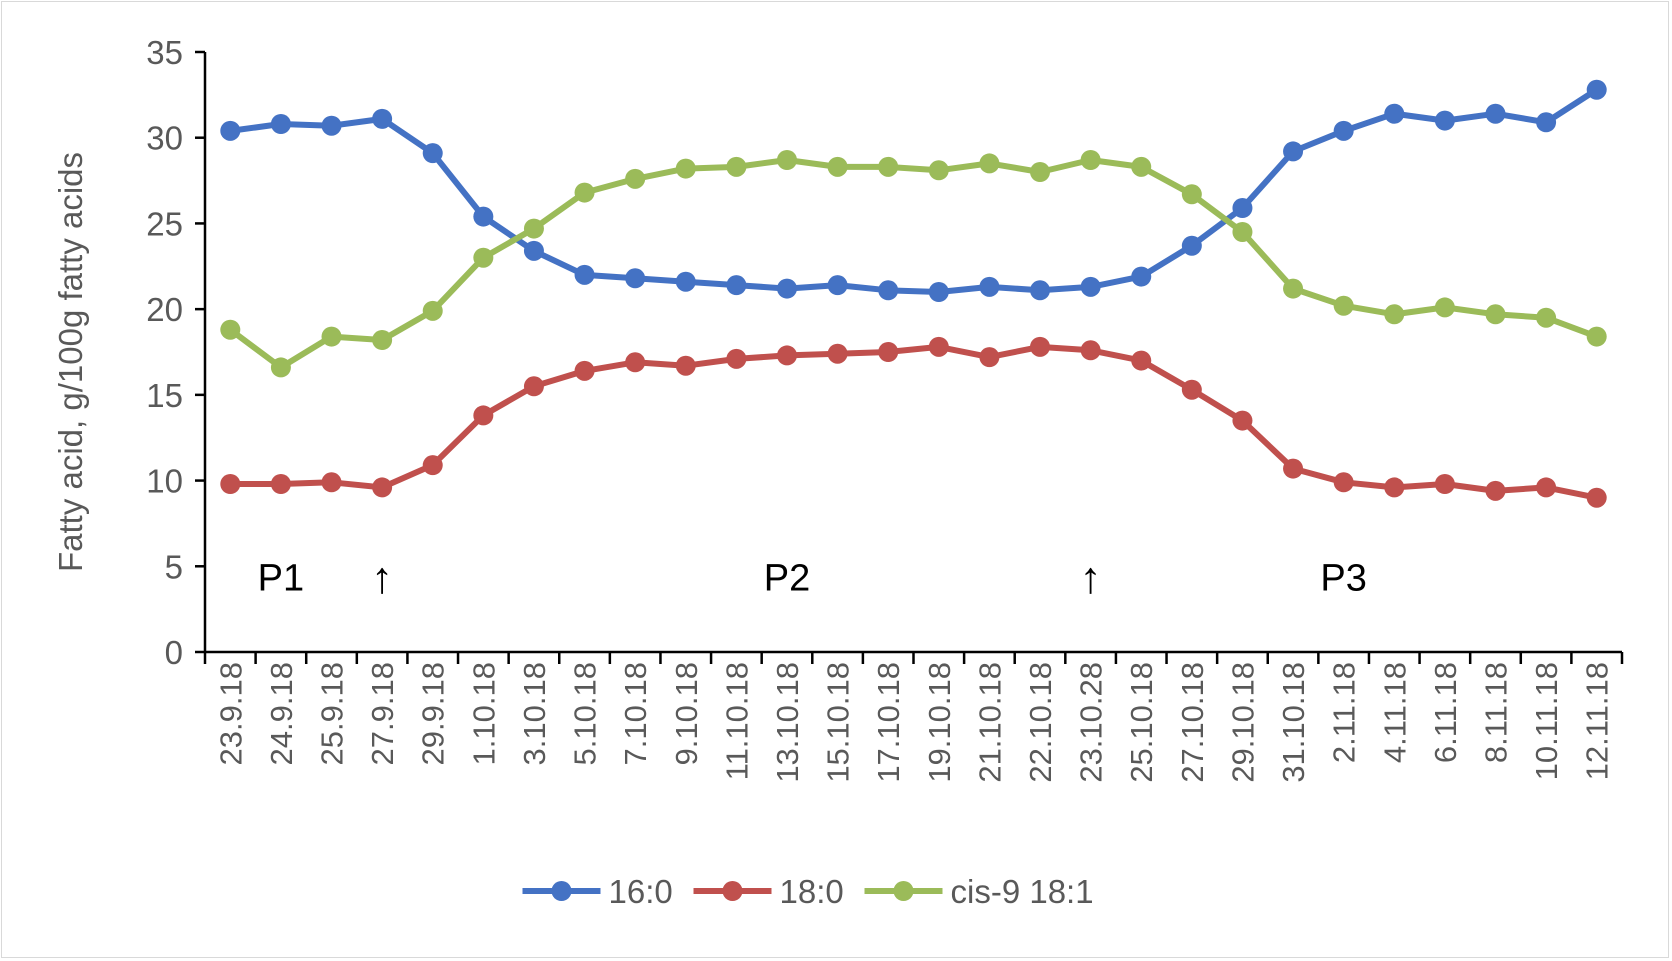 This screenshot has height=961, width=1672. Describe the element at coordinates (597, 891) in the screenshot. I see `legend-item: 16:0` at that location.